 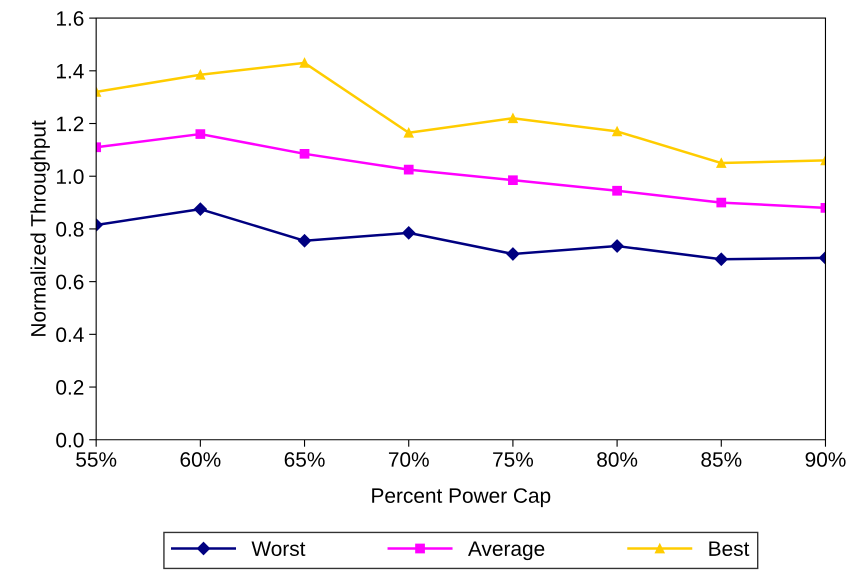 I want to click on y-tick-label: 1.6, so click(x=70, y=18).